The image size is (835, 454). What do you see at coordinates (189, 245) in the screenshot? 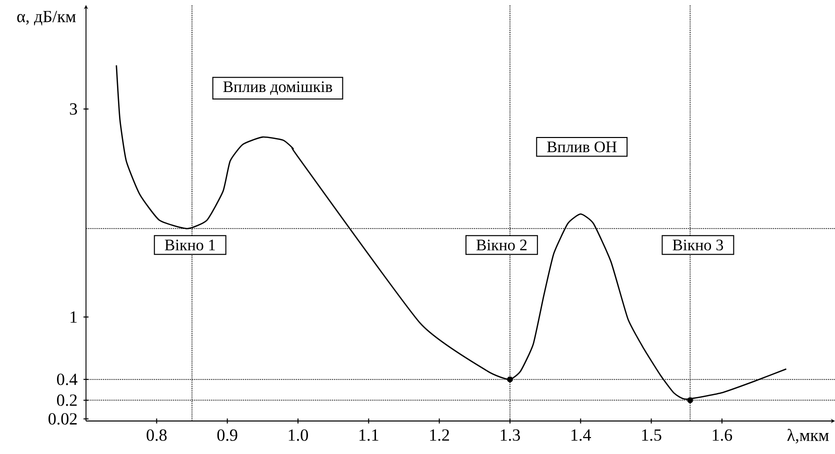
I see `annotation: Вікно 1` at bounding box center [189, 245].